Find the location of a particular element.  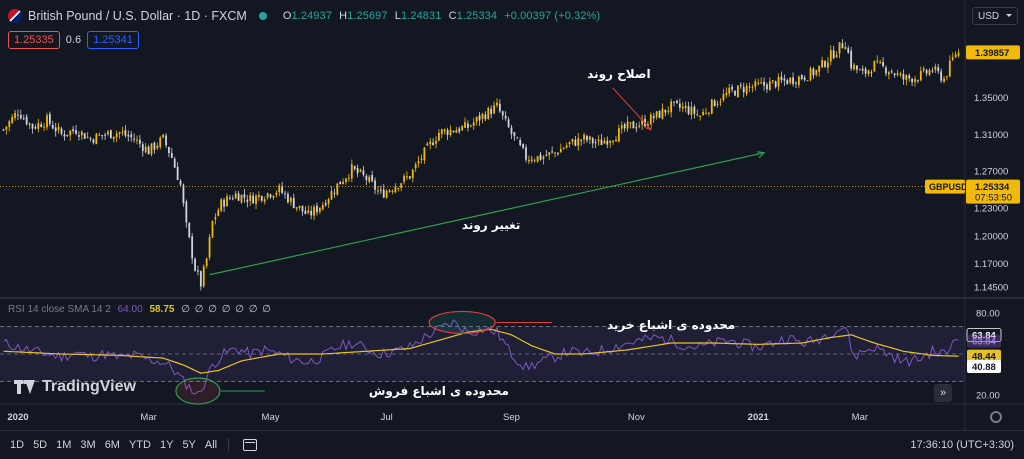

open-label: O is located at coordinates (287, 16).